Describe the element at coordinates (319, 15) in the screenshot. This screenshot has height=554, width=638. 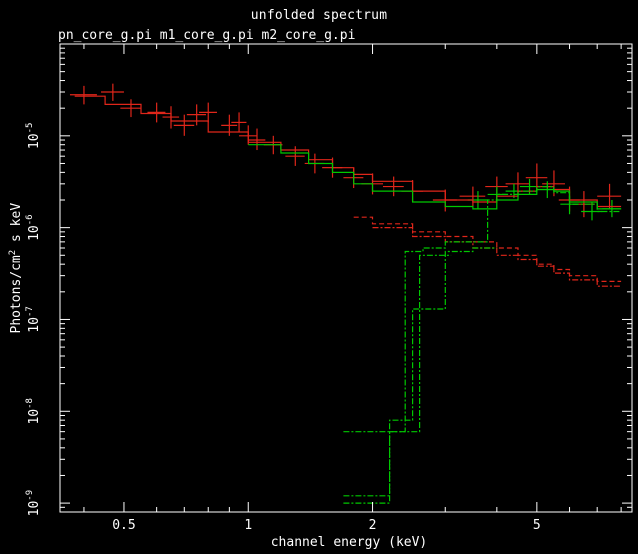
I see `chart-title: unfolded spectrum` at that location.